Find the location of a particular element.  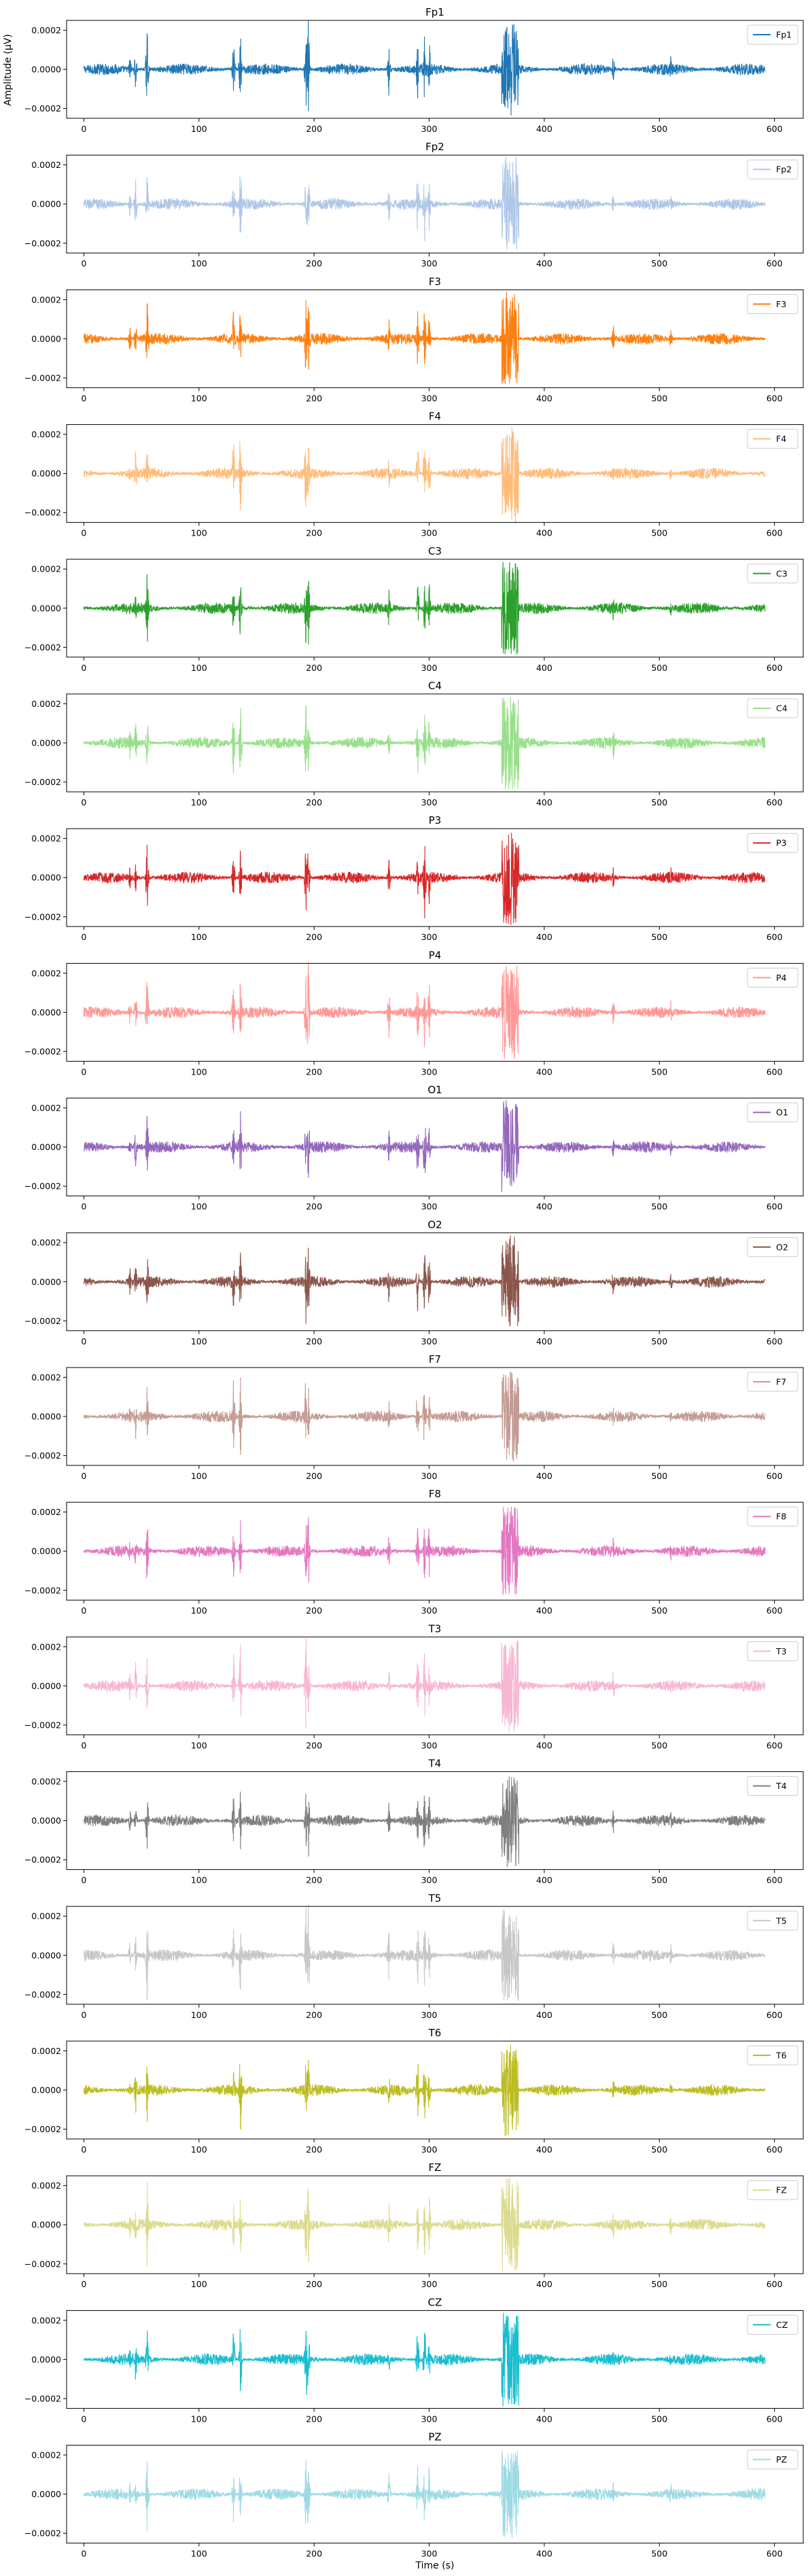

series-line-f8 is located at coordinates (424, 1550).